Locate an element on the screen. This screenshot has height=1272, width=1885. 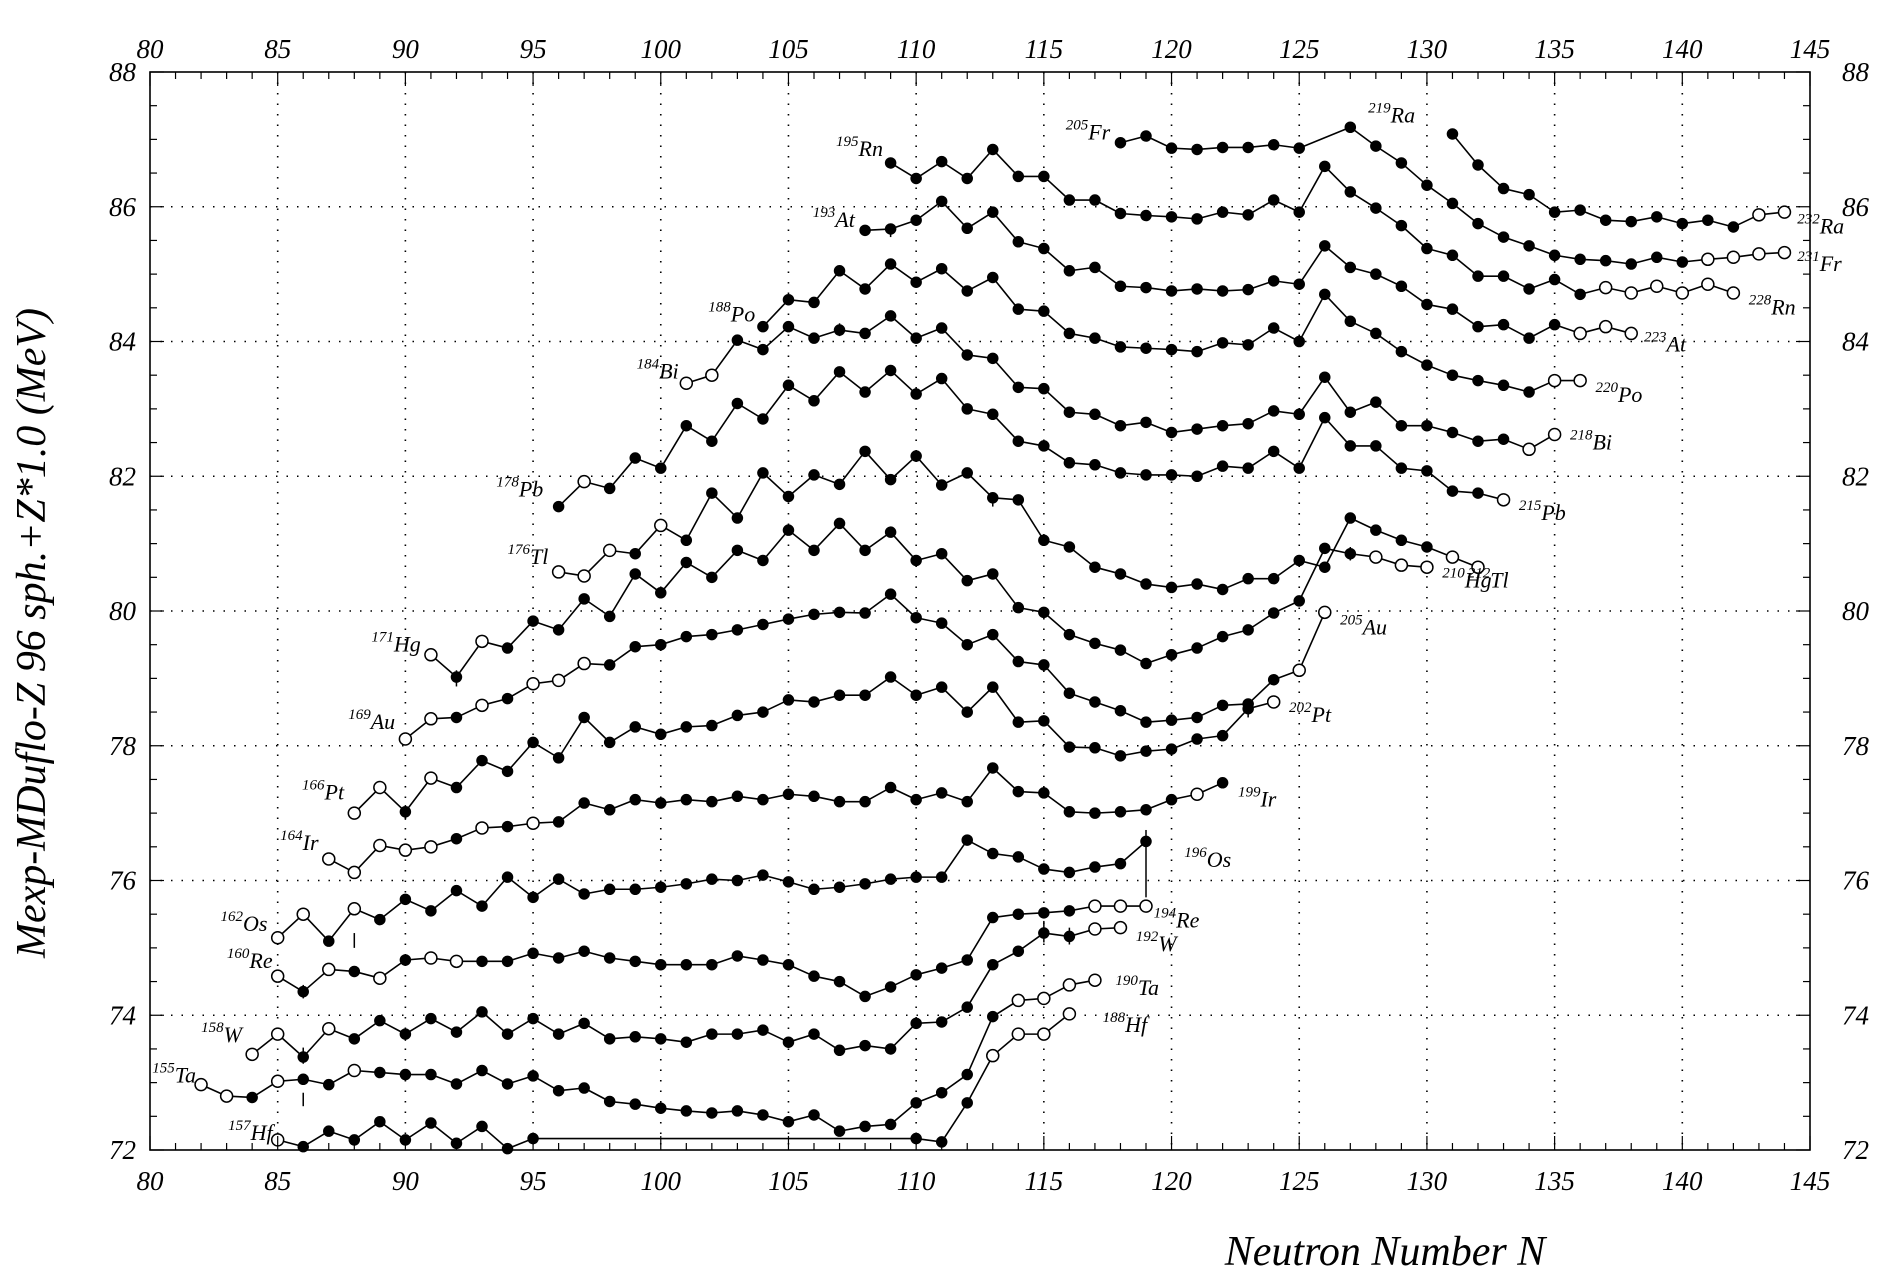
isotope-label: 196Os is located at coordinates (1207, 858).